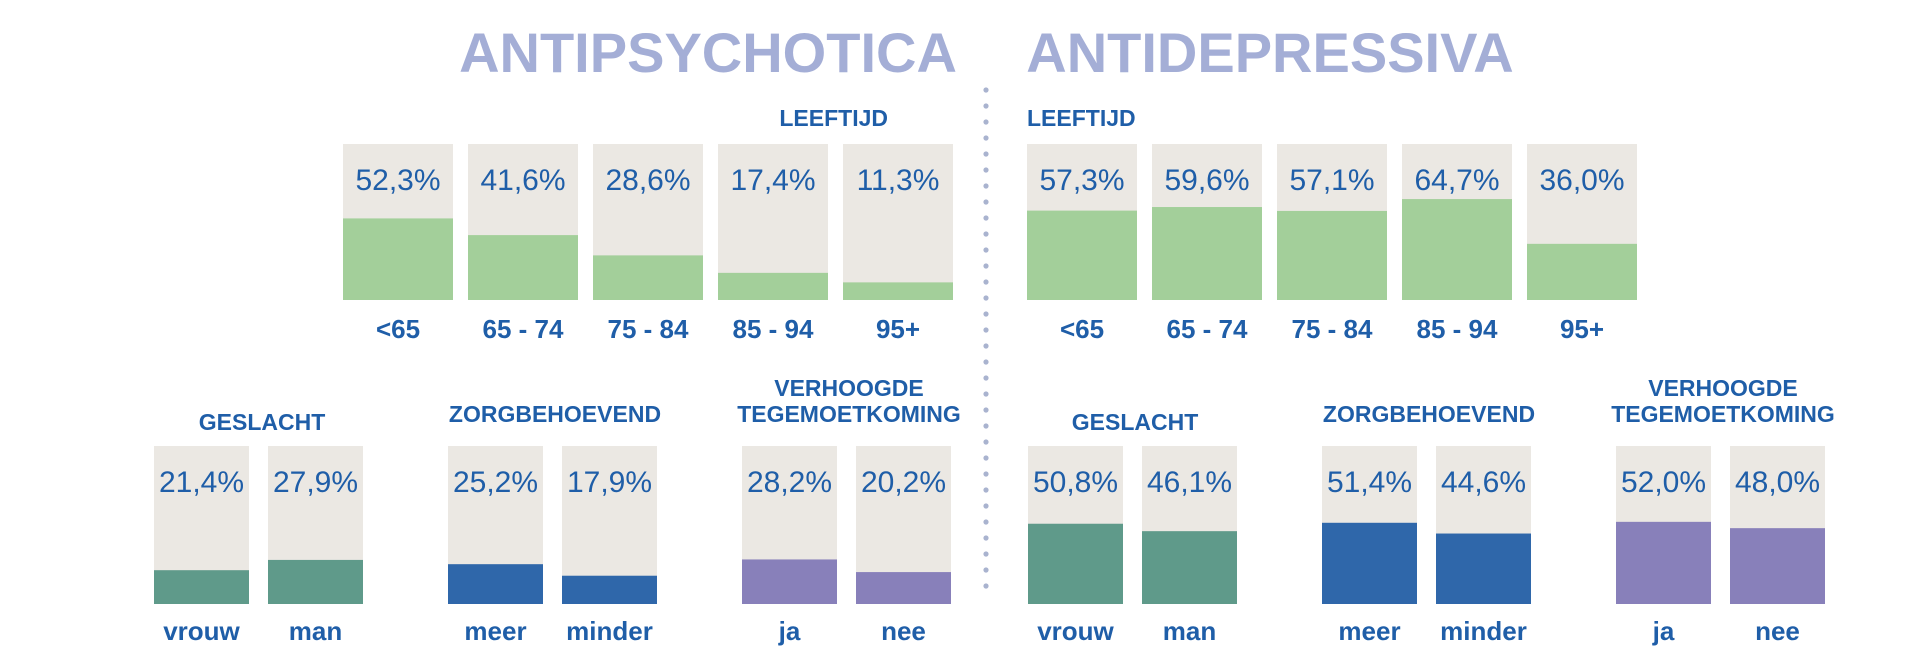  What do you see at coordinates (201, 482) in the screenshot?
I see `value-label-vrouw: 21,4%` at bounding box center [201, 482].